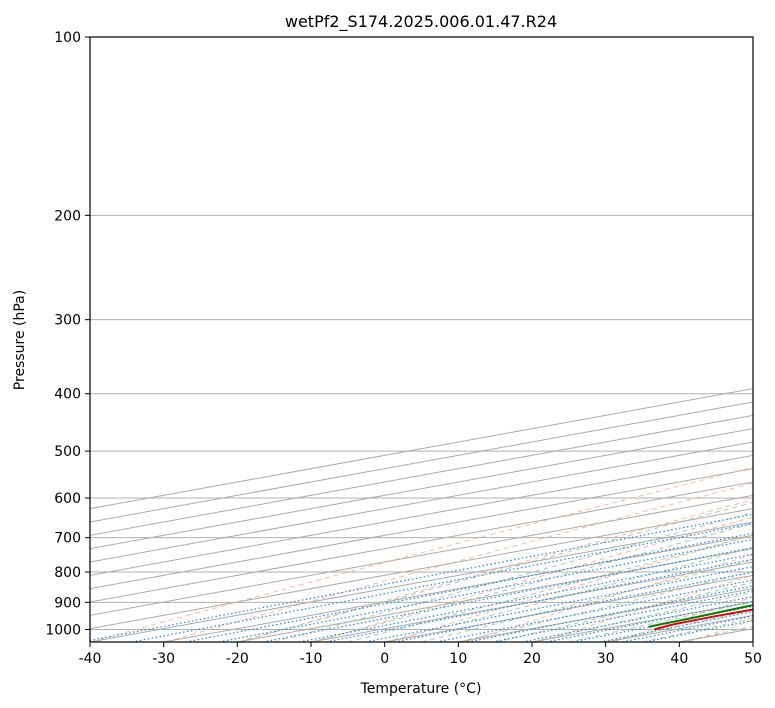 Image resolution: width=775 pixels, height=708 pixels. What do you see at coordinates (163, 659) in the screenshot?
I see `x-tick-label: -30` at bounding box center [163, 659].